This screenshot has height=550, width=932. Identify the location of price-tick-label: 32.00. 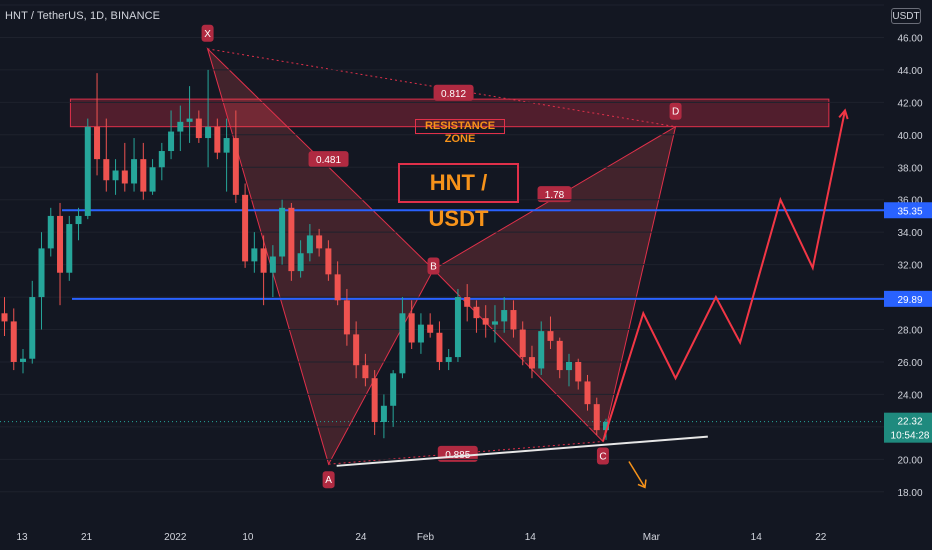
(909, 266).